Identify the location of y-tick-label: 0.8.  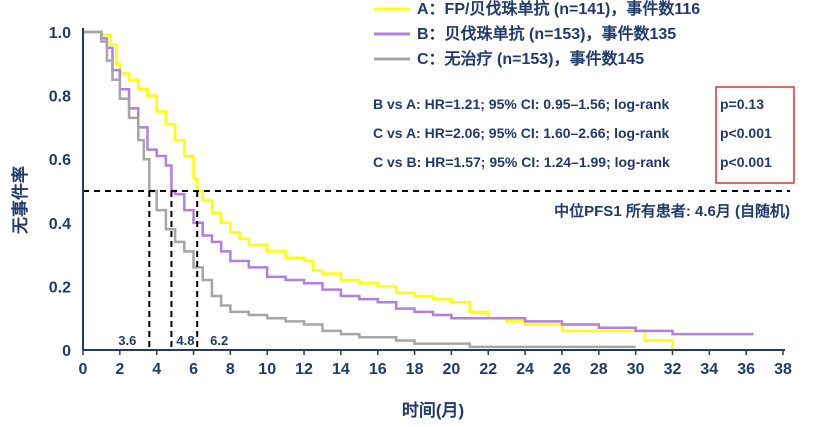
(60, 97).